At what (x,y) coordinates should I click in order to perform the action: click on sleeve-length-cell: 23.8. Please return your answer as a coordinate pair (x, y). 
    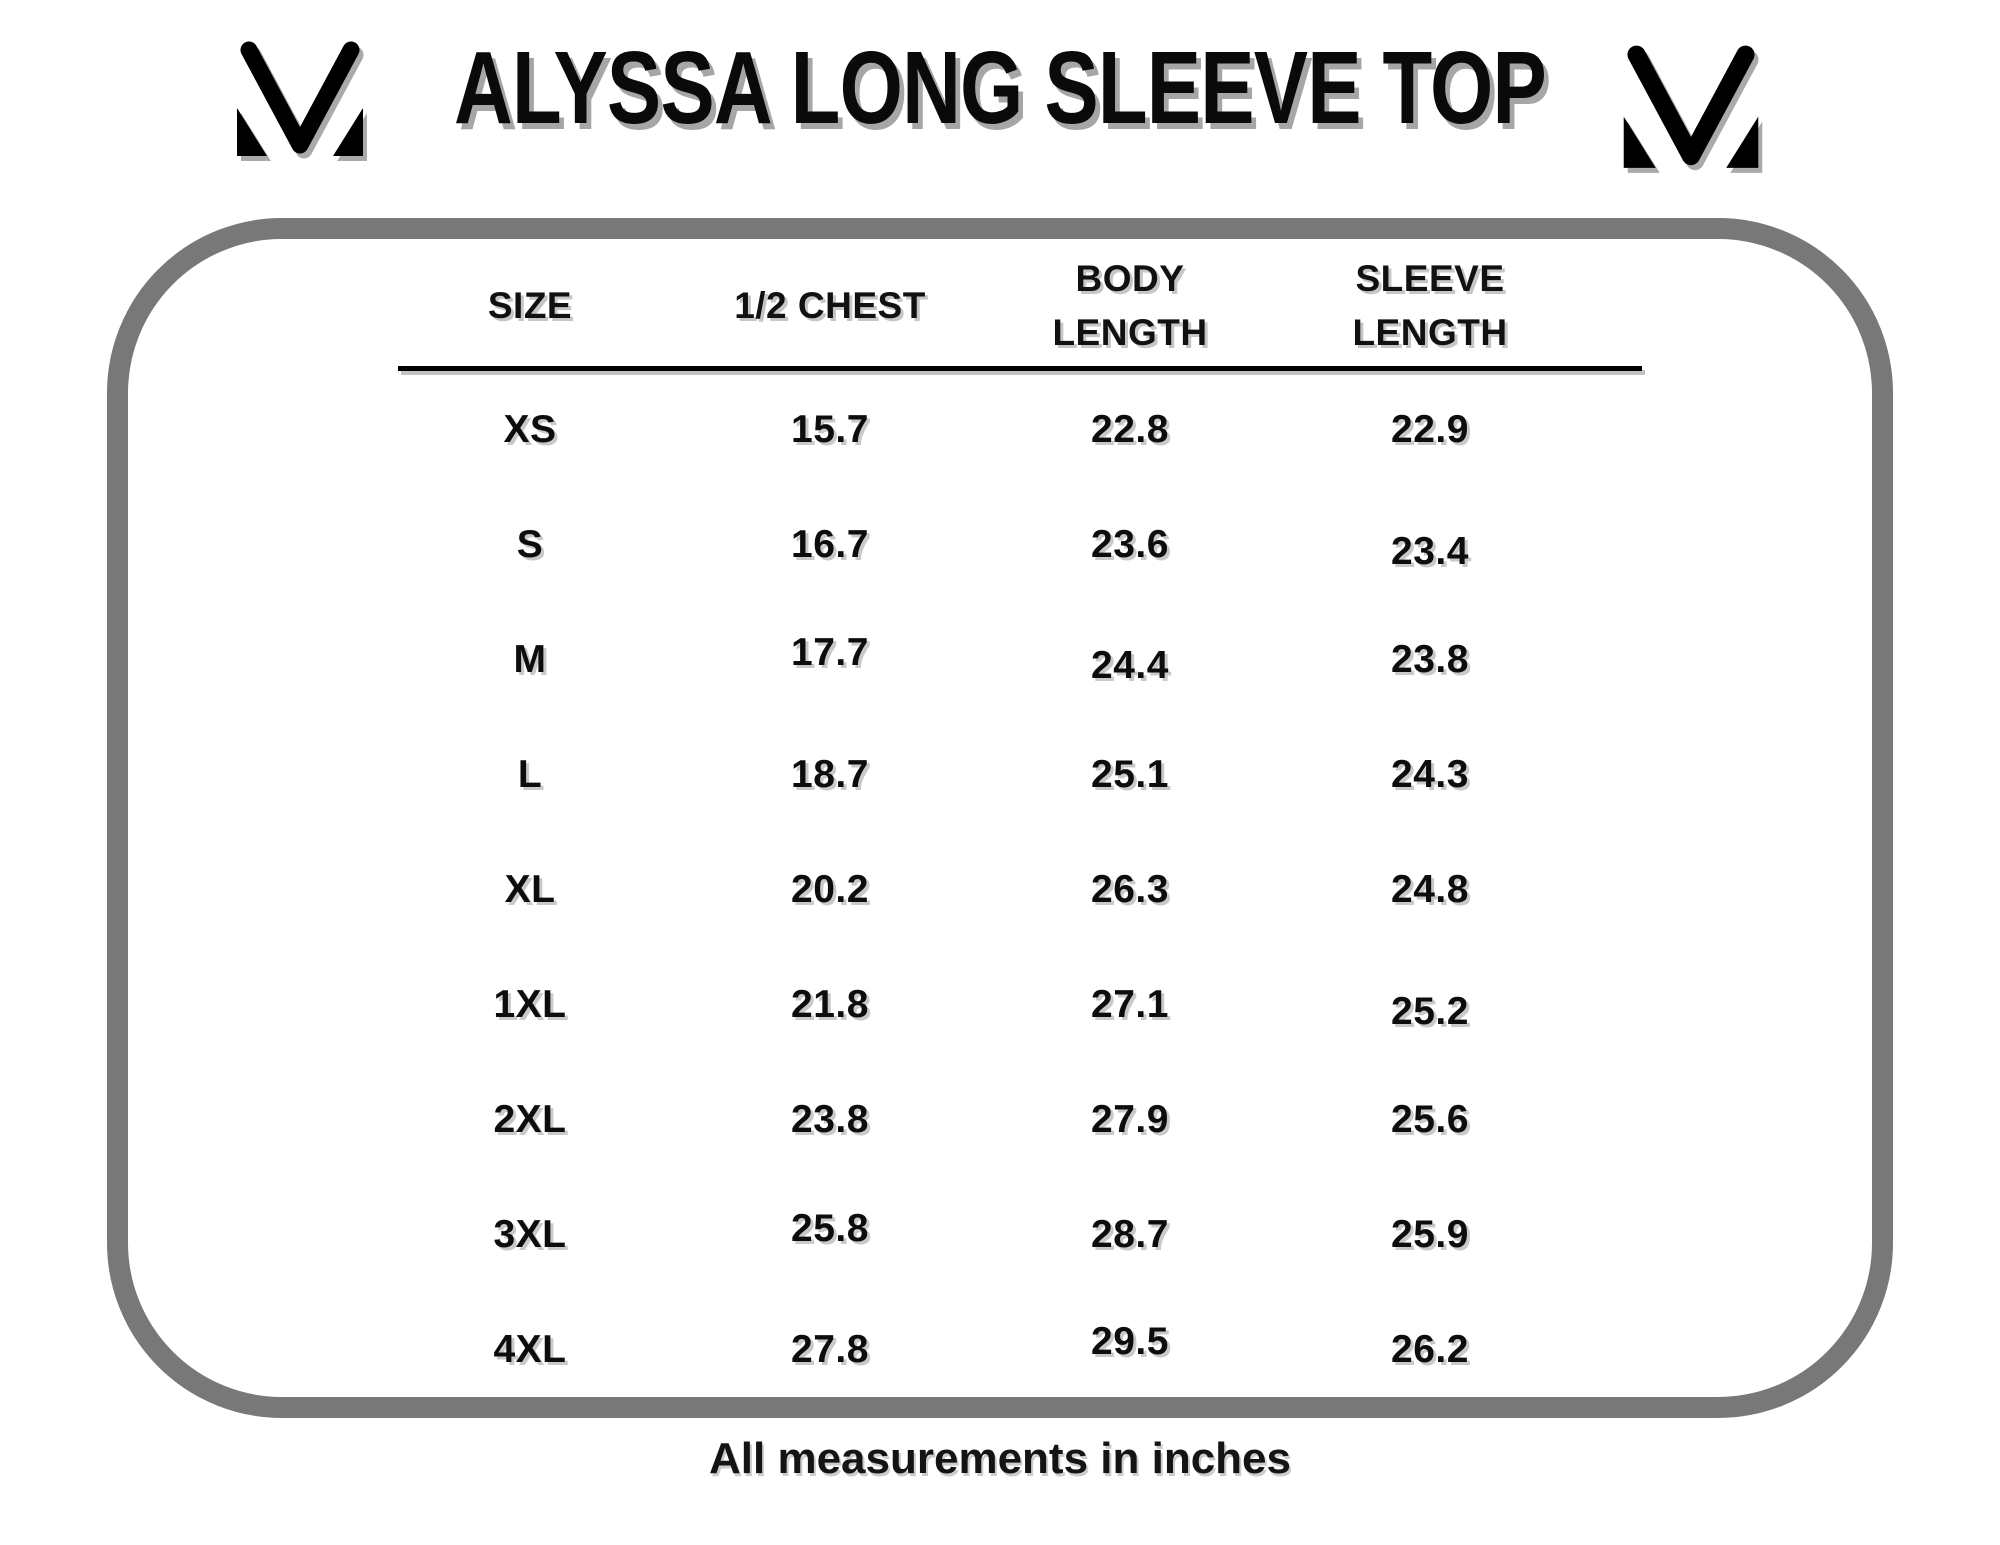
    Looking at the image, I should click on (1430, 659).